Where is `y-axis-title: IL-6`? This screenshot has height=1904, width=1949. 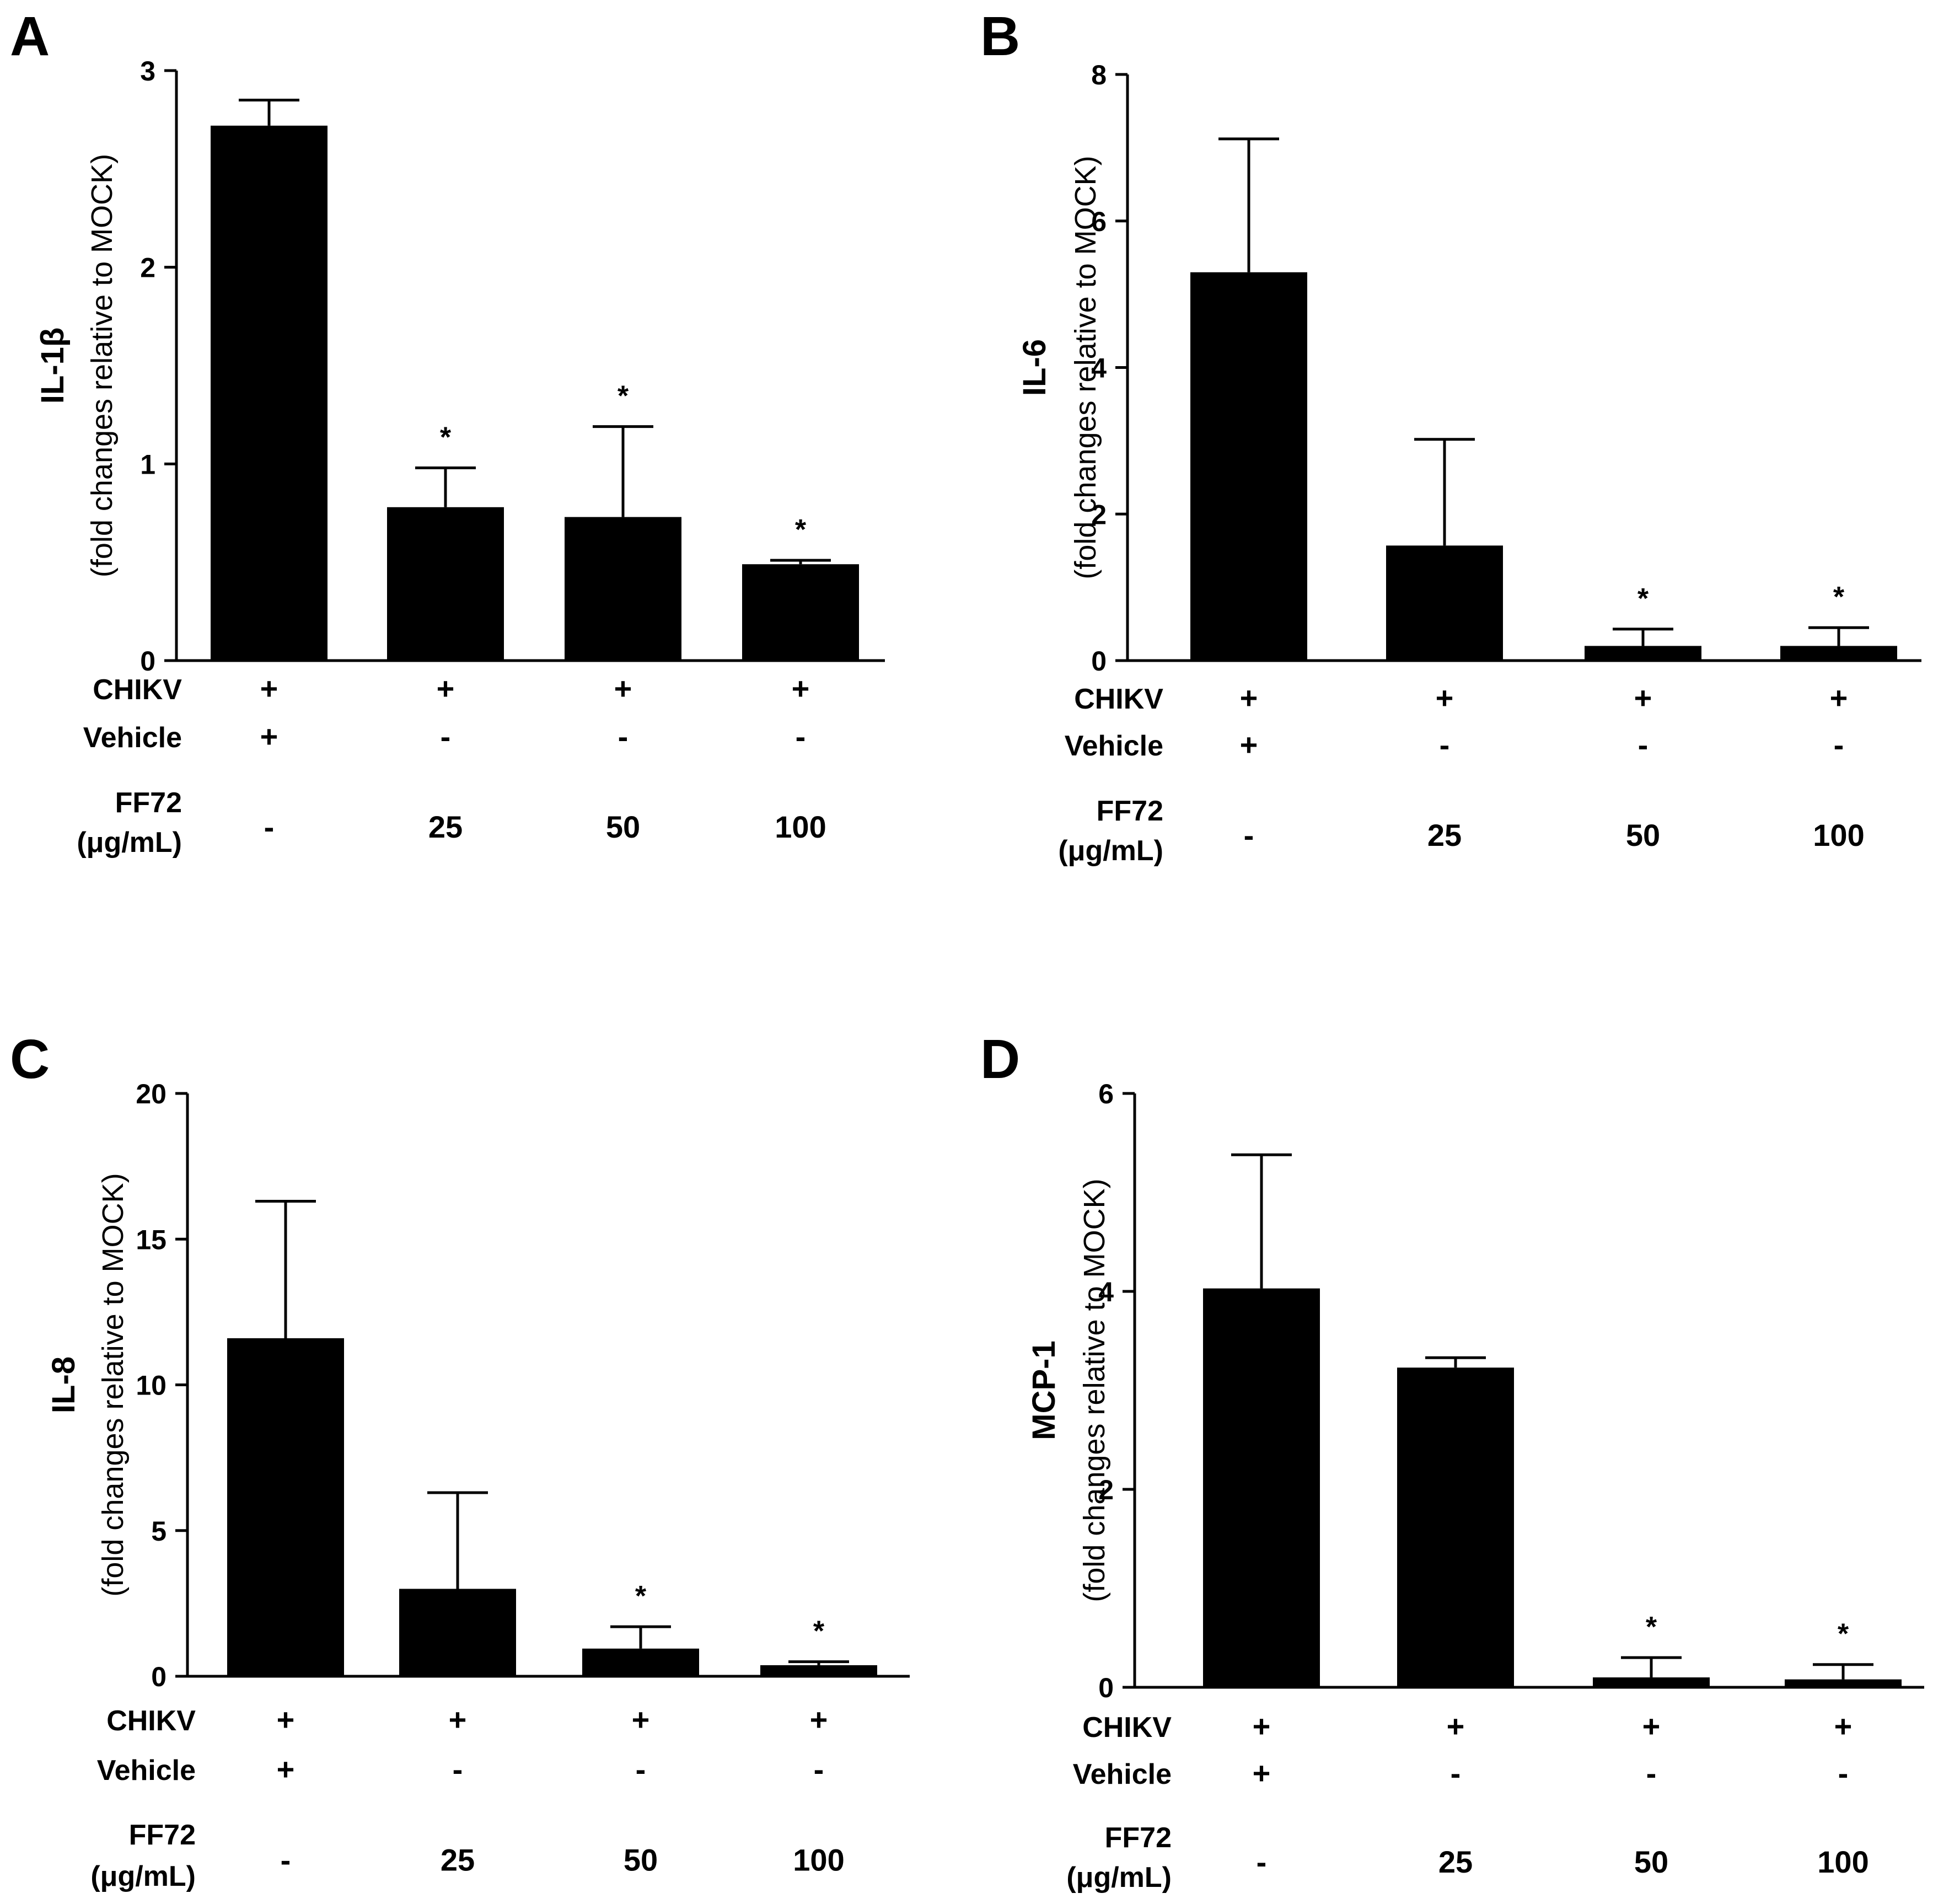
y-axis-title: IL-6 is located at coordinates (1035, 368).